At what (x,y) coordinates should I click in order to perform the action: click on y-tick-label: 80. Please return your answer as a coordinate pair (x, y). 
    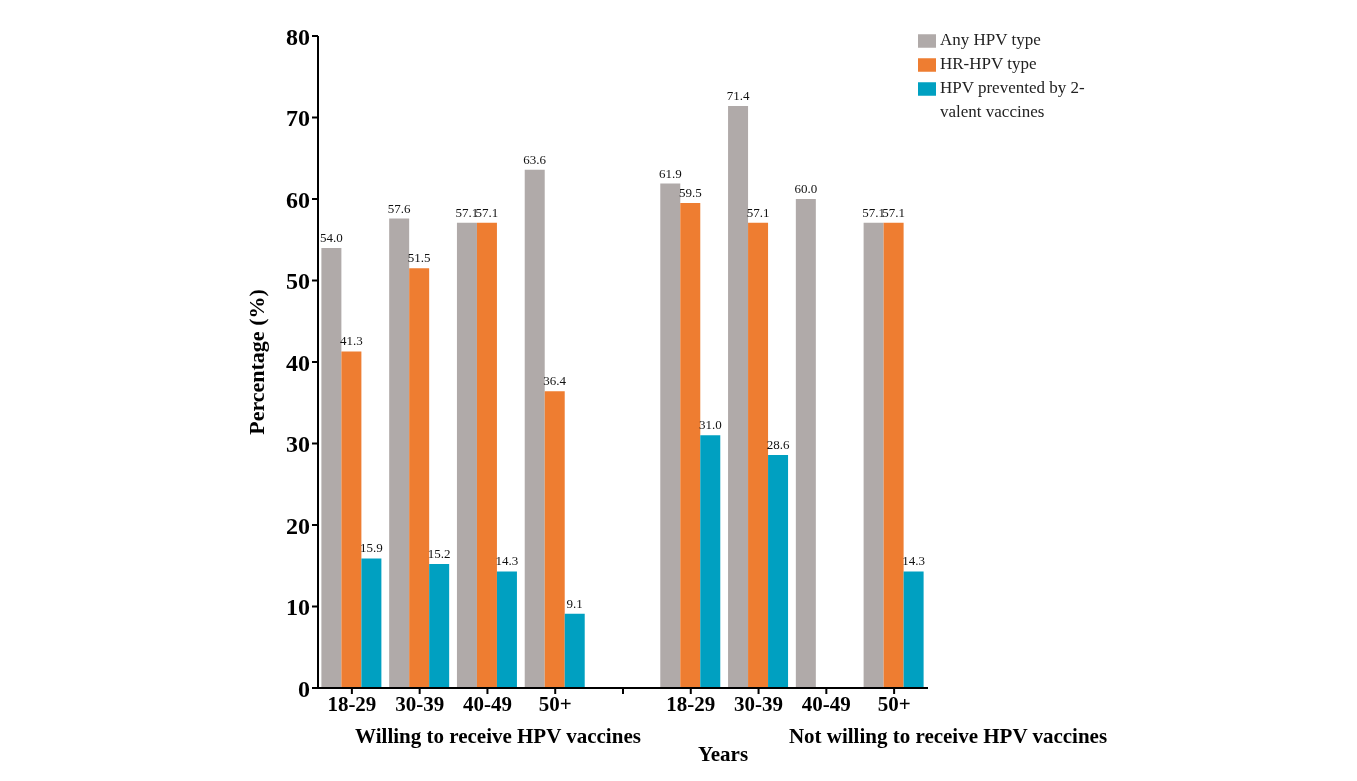
    Looking at the image, I should click on (298, 36).